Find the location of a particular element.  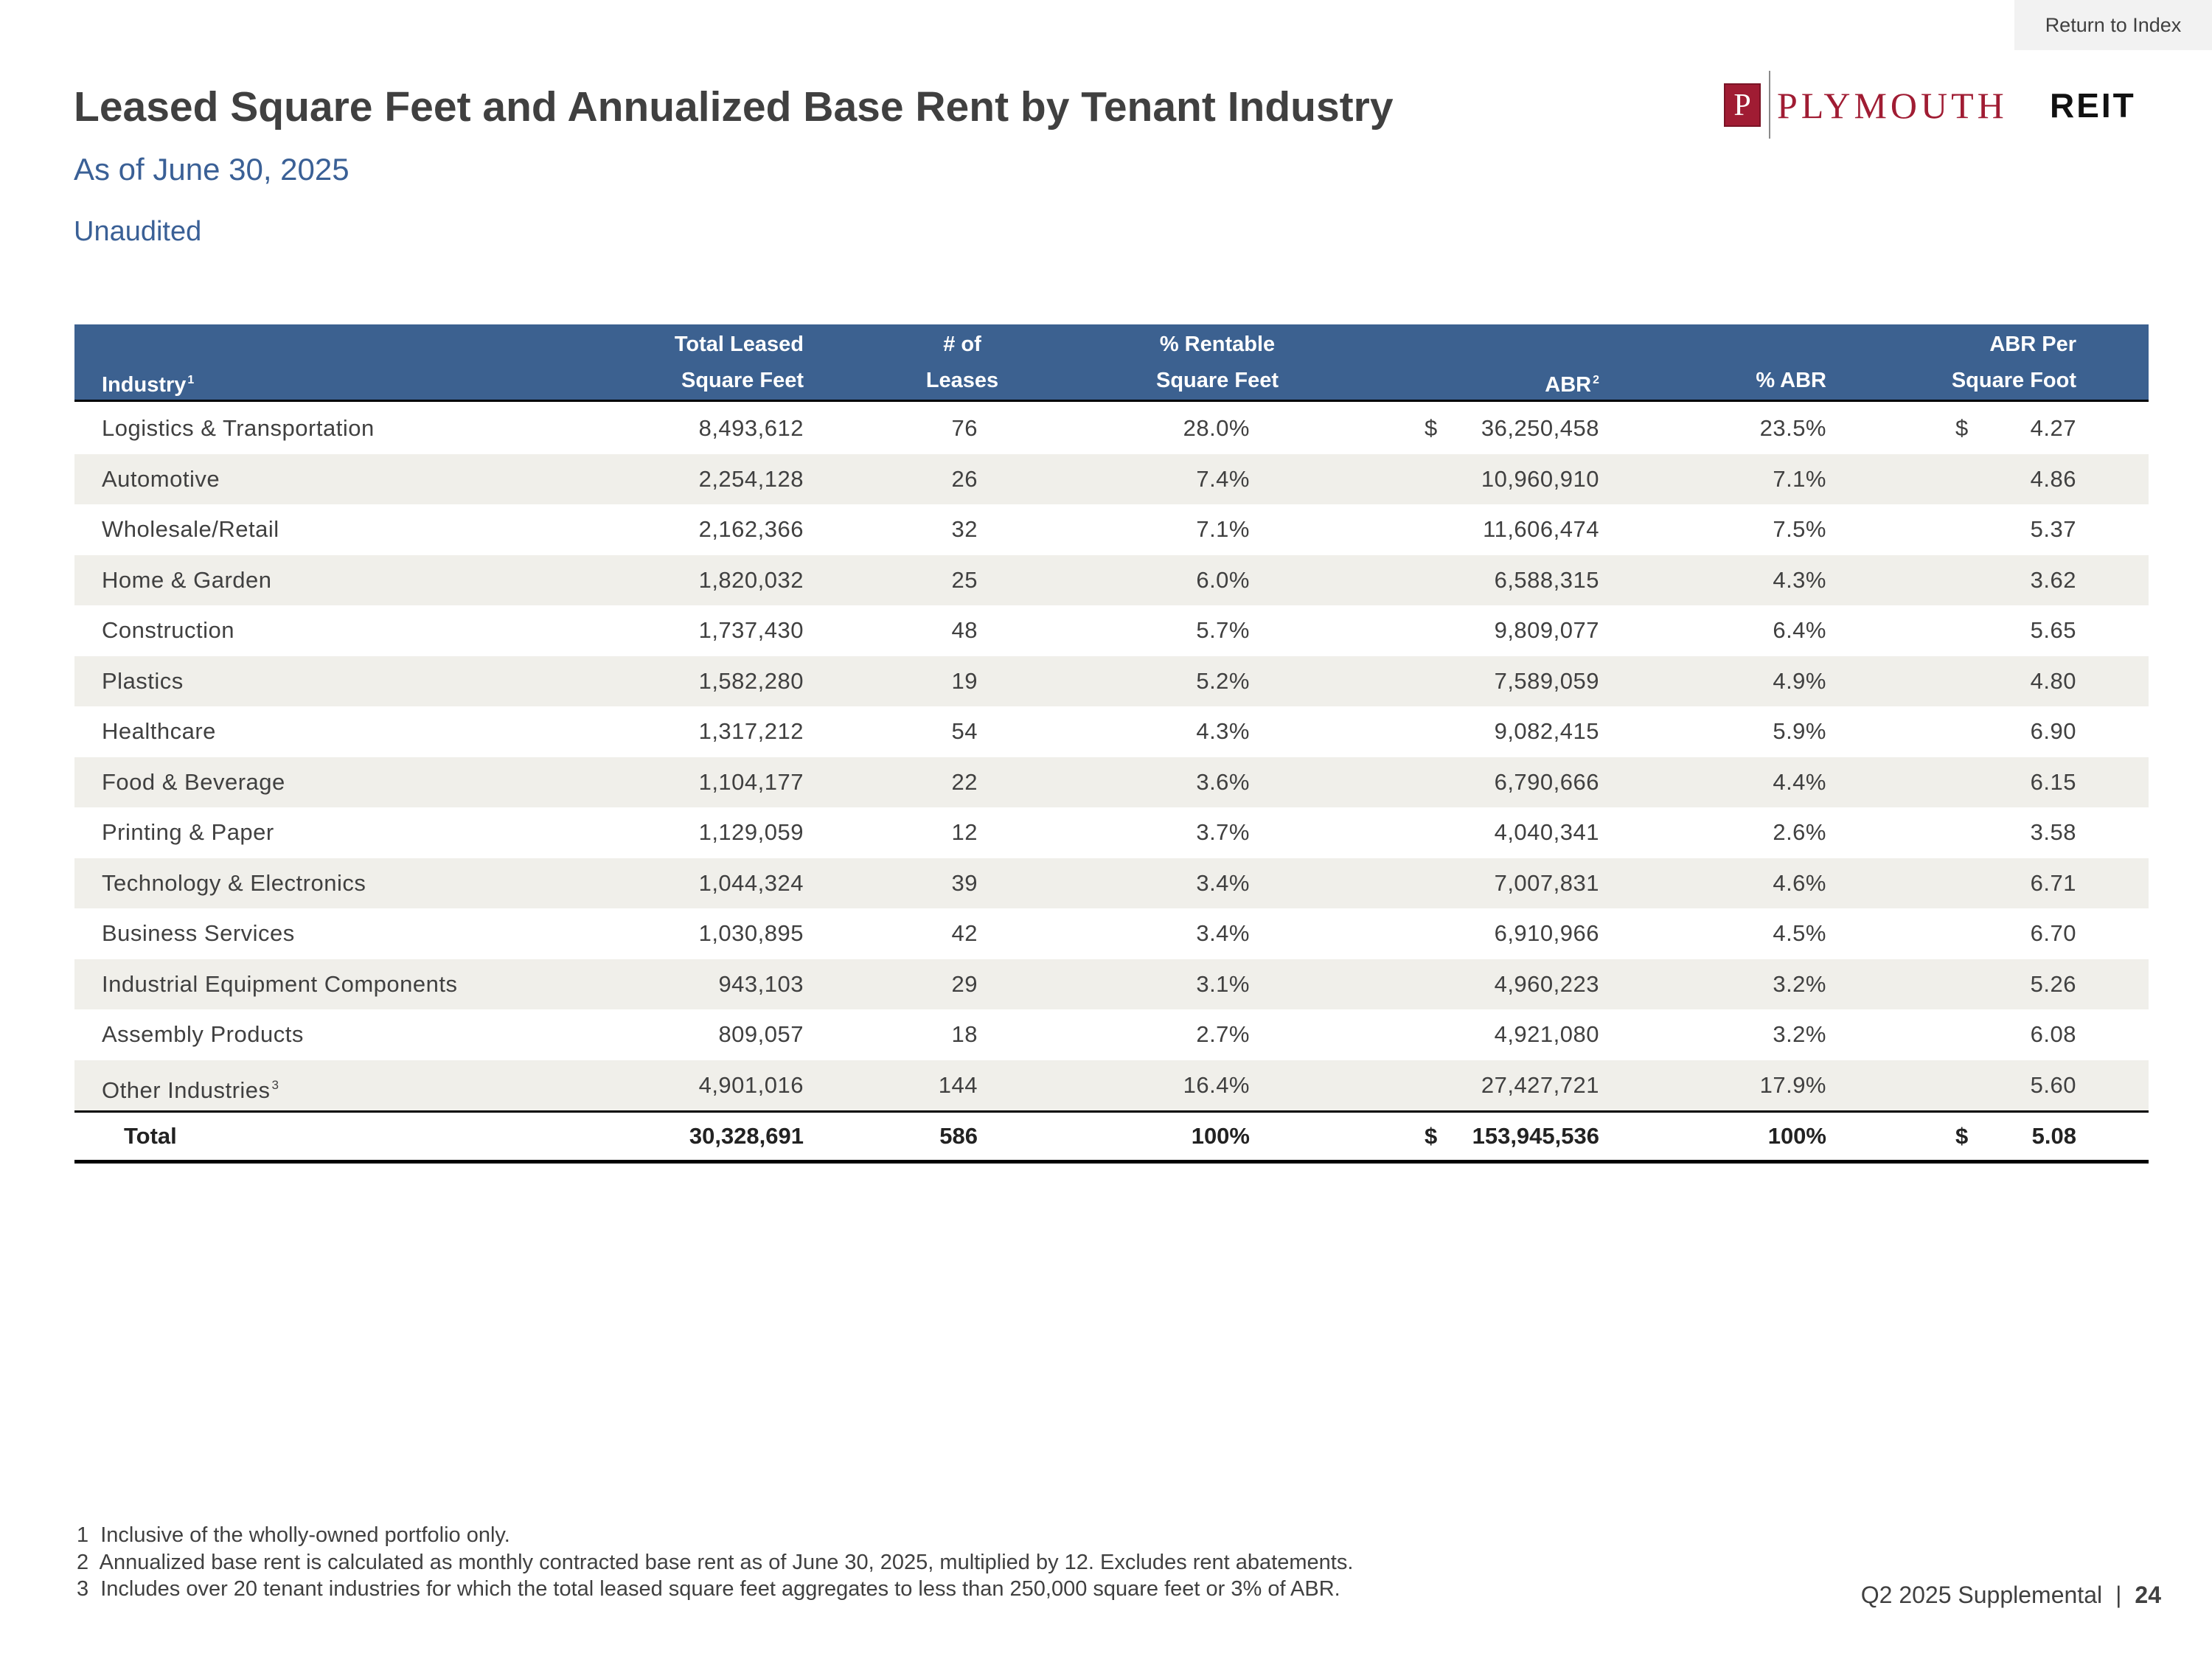

cell: 4,040,341 is located at coordinates (1547, 832).